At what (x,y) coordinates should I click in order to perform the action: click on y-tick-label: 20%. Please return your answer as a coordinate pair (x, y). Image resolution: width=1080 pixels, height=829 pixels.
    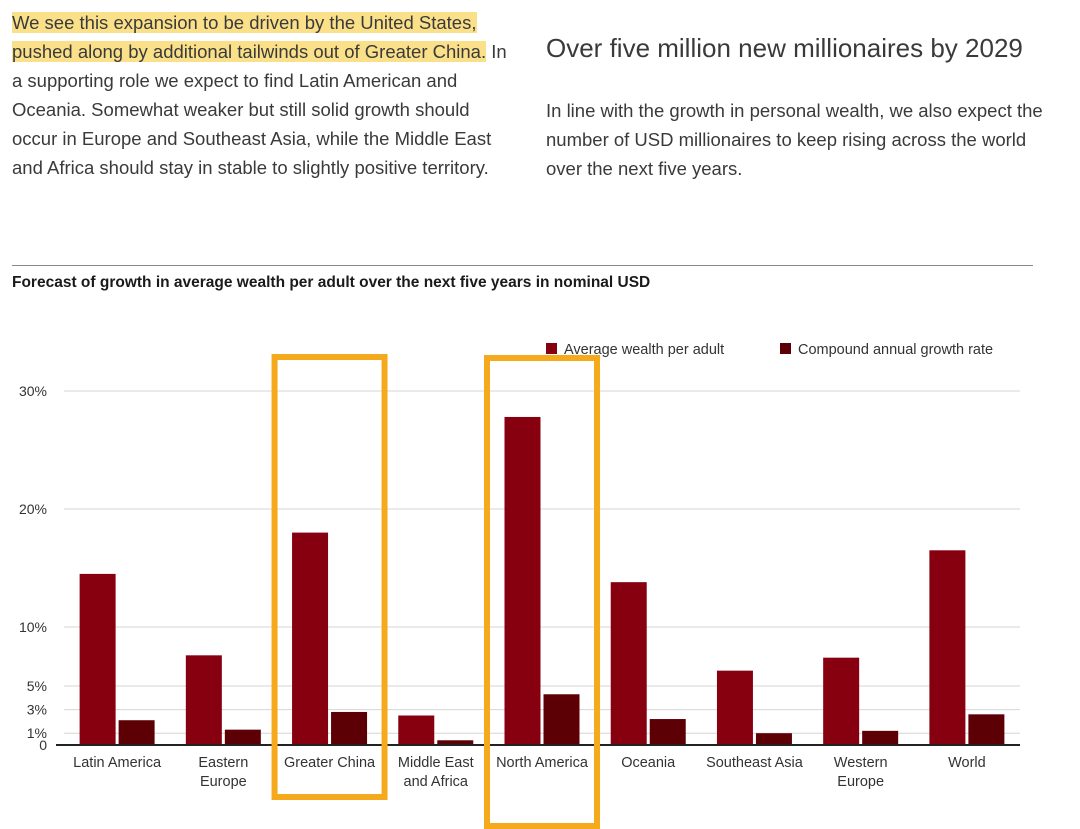
    Looking at the image, I should click on (33, 509).